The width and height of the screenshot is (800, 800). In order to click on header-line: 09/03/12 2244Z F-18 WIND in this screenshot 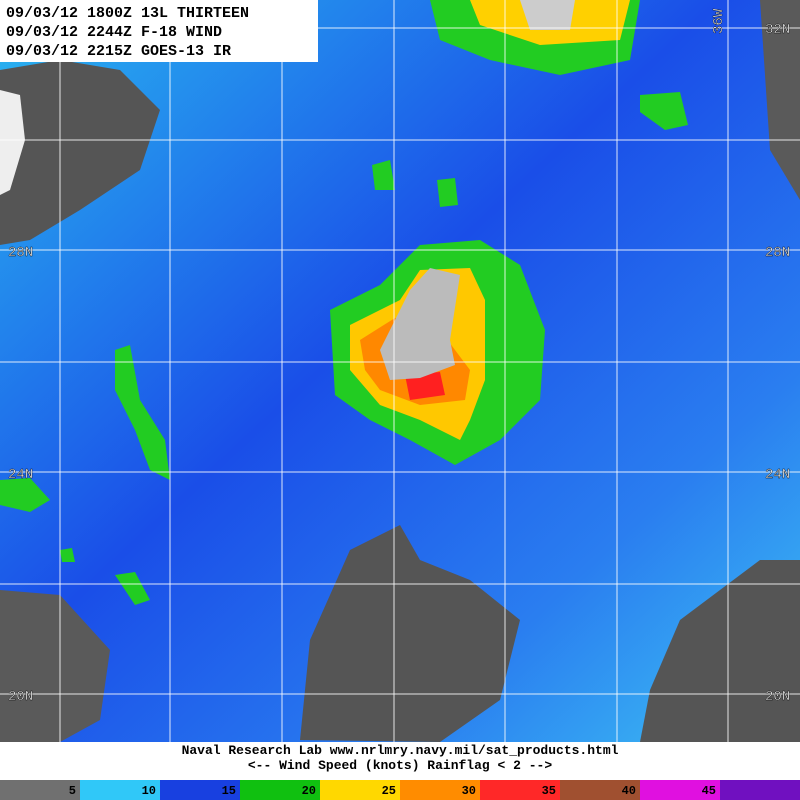, I will do `click(114, 32)`.